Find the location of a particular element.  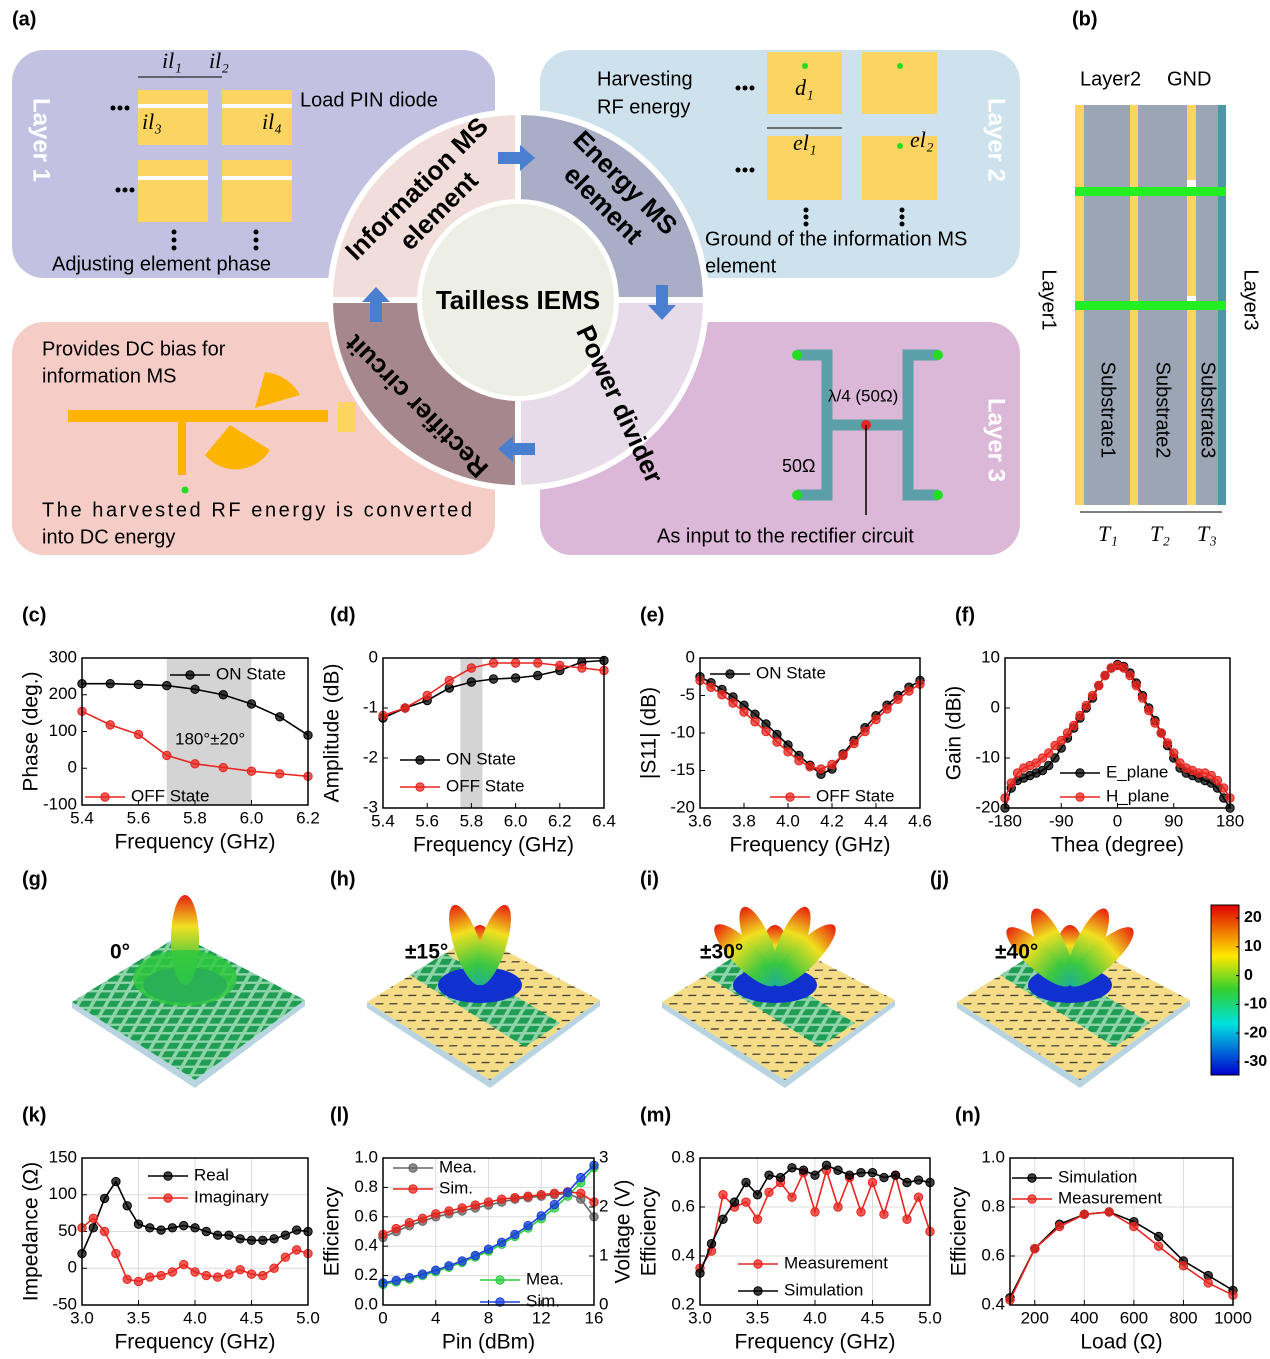

y-tick-label: 0.8 is located at coordinates (366, 1186).